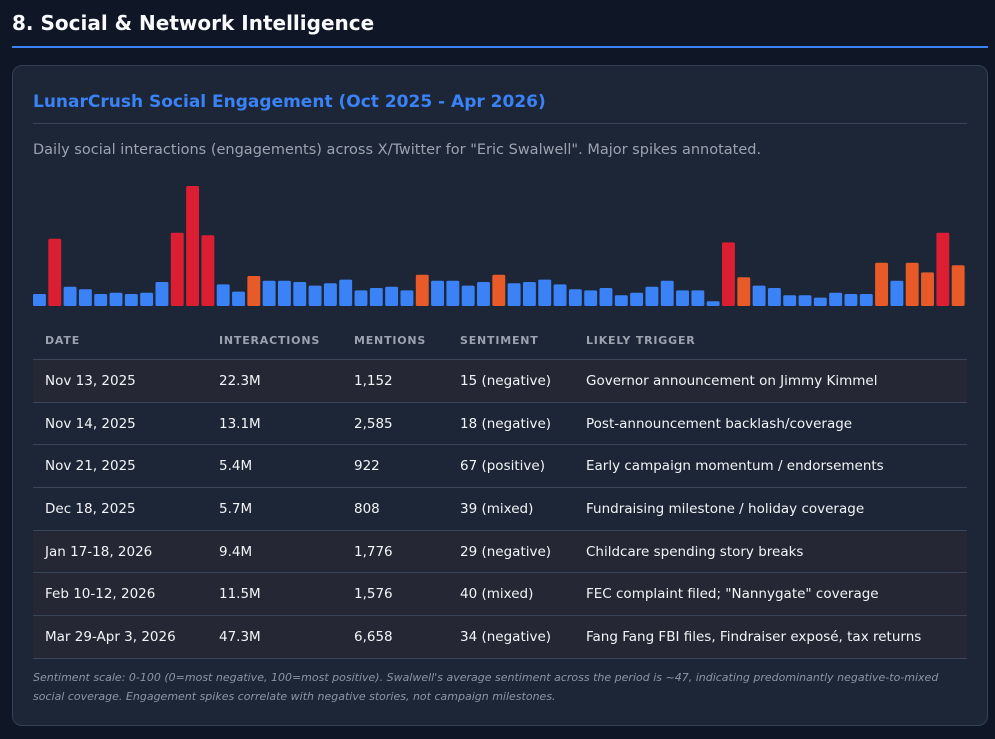  What do you see at coordinates (274, 466) in the screenshot?
I see `cell-interactions: 5.4M` at bounding box center [274, 466].